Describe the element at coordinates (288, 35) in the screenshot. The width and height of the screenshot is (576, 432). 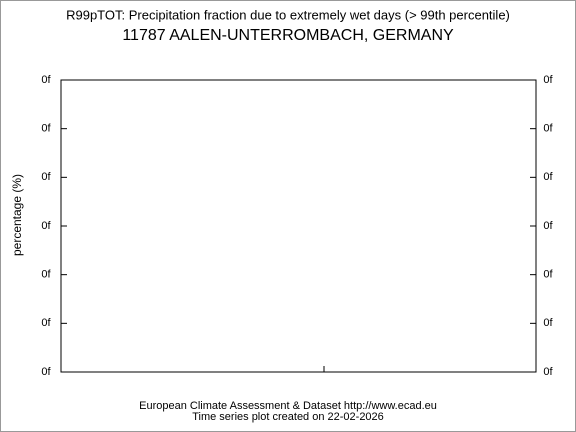
I see `chart-subtitle: 11787 AALEN-UNTERROMBACH, GERMANY` at that location.